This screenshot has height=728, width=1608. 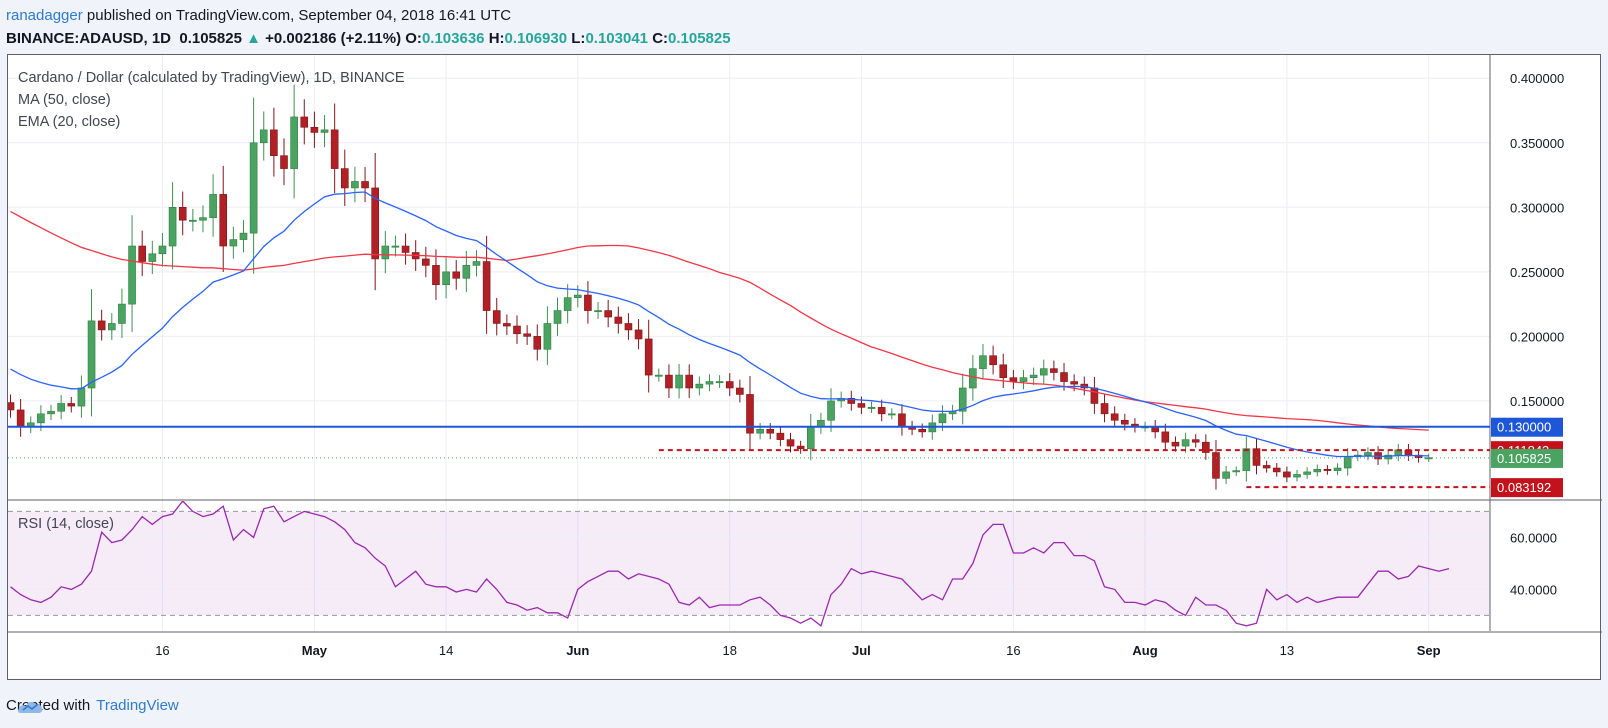 What do you see at coordinates (1537, 336) in the screenshot?
I see `y-tick-label: 0.200000` at bounding box center [1537, 336].